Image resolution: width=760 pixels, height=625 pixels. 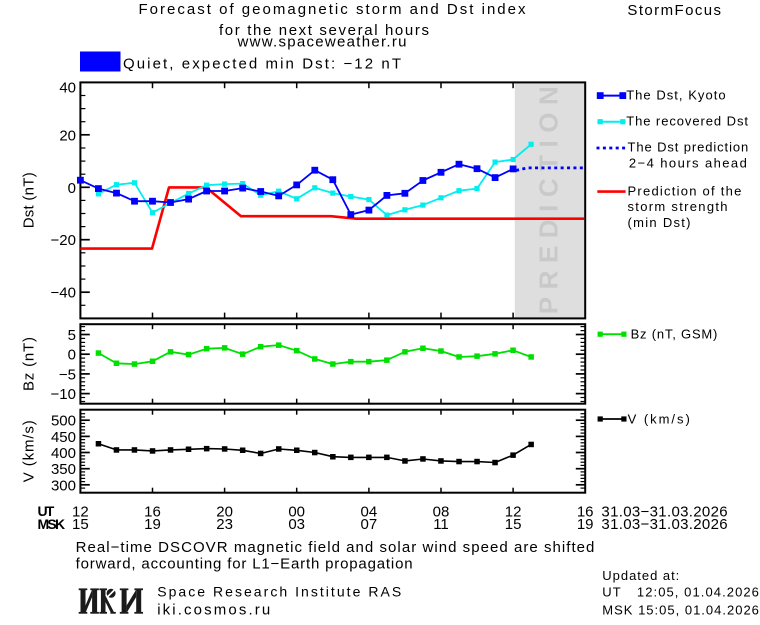 What do you see at coordinates (687, 120) in the screenshot?
I see `svg-text: The recovered Dst` at bounding box center [687, 120].